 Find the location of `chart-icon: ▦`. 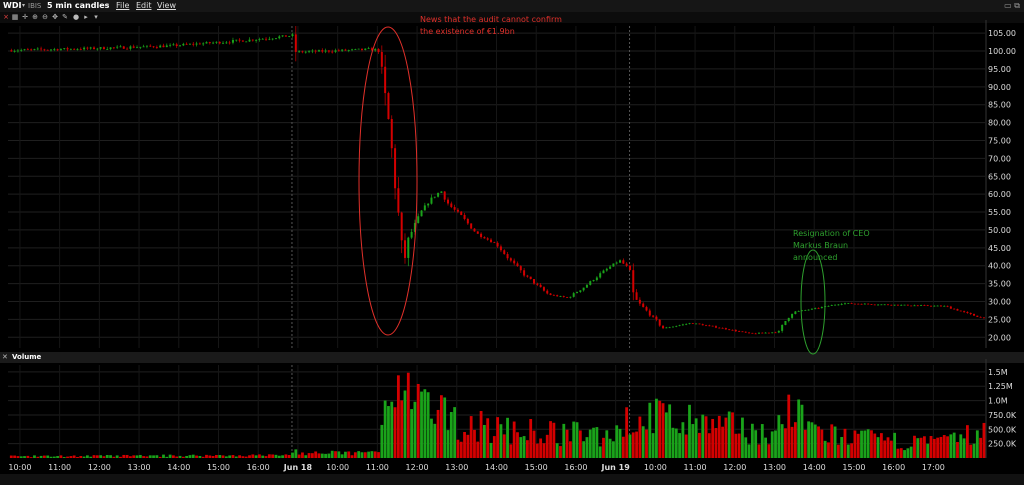

chart-icon: ▦ is located at coordinates (15, 17).